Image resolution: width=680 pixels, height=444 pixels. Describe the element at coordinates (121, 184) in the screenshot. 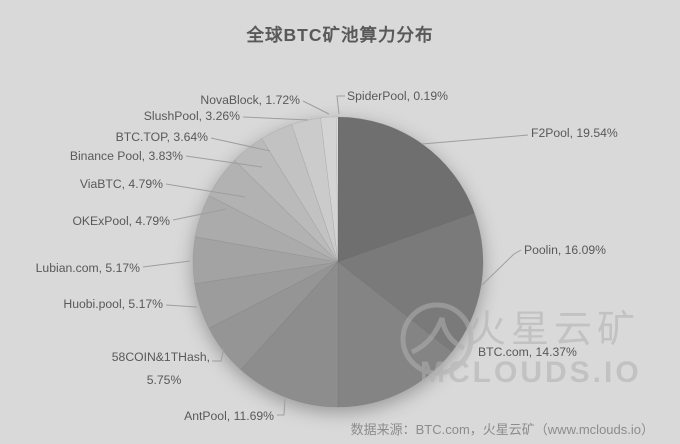

I see `slice-label: ViaBTC, 4.79%` at that location.